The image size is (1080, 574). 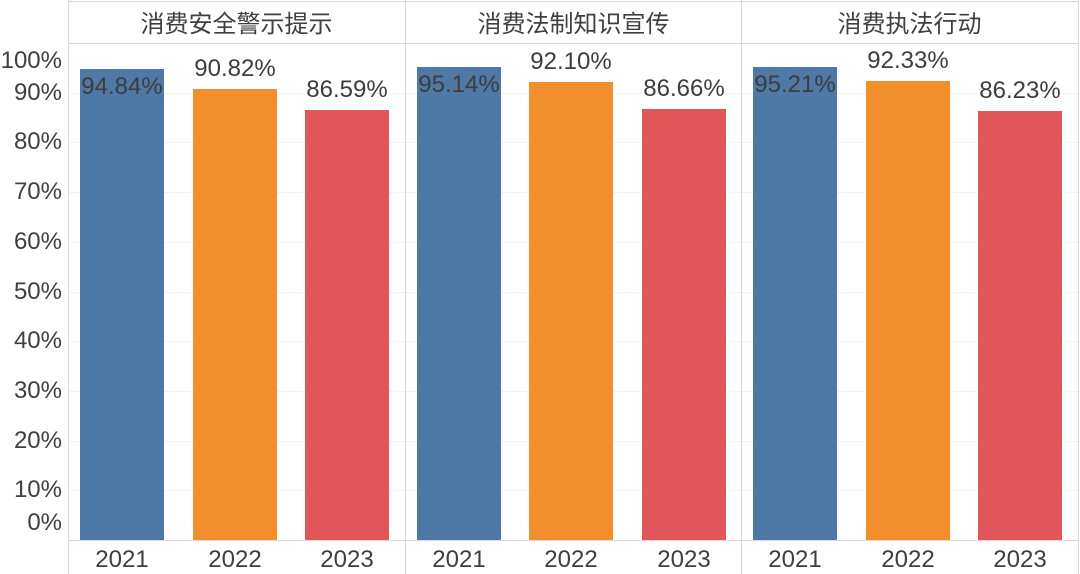 What do you see at coordinates (236, 24) in the screenshot?
I see `panel-title: 消费安全警示提示` at bounding box center [236, 24].